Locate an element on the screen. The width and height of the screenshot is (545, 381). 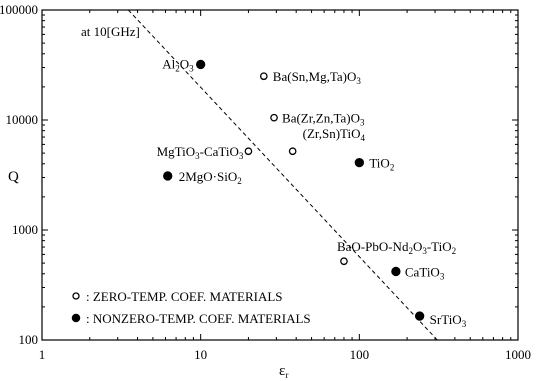
data-point-label: Ba(Sn,Mg,Ta)O3 is located at coordinates (317, 77).